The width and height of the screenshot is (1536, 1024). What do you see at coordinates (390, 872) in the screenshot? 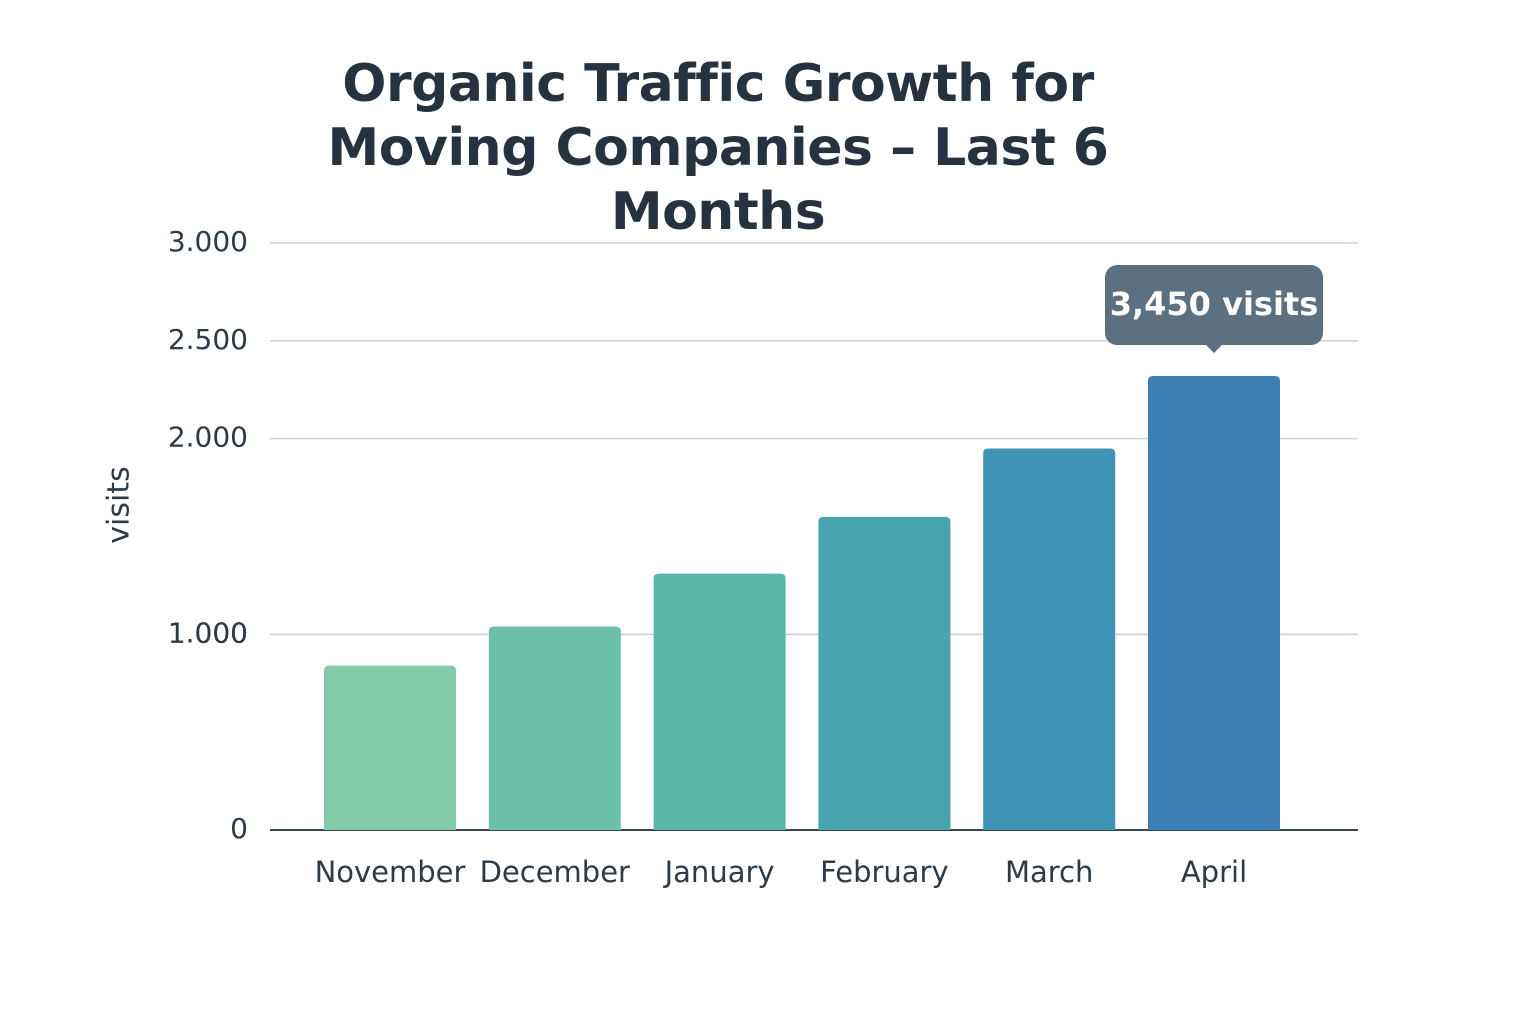
I see `x-tick-label: November` at bounding box center [390, 872].